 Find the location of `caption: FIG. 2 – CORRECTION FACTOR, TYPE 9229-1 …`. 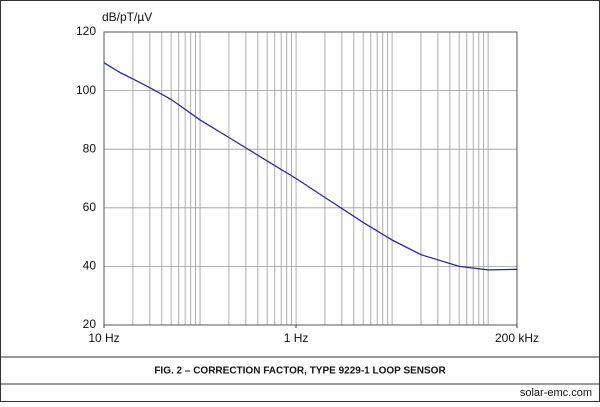

caption: FIG. 2 – CORRECTION FACTOR, TYPE 9229-1 … is located at coordinates (300, 371).